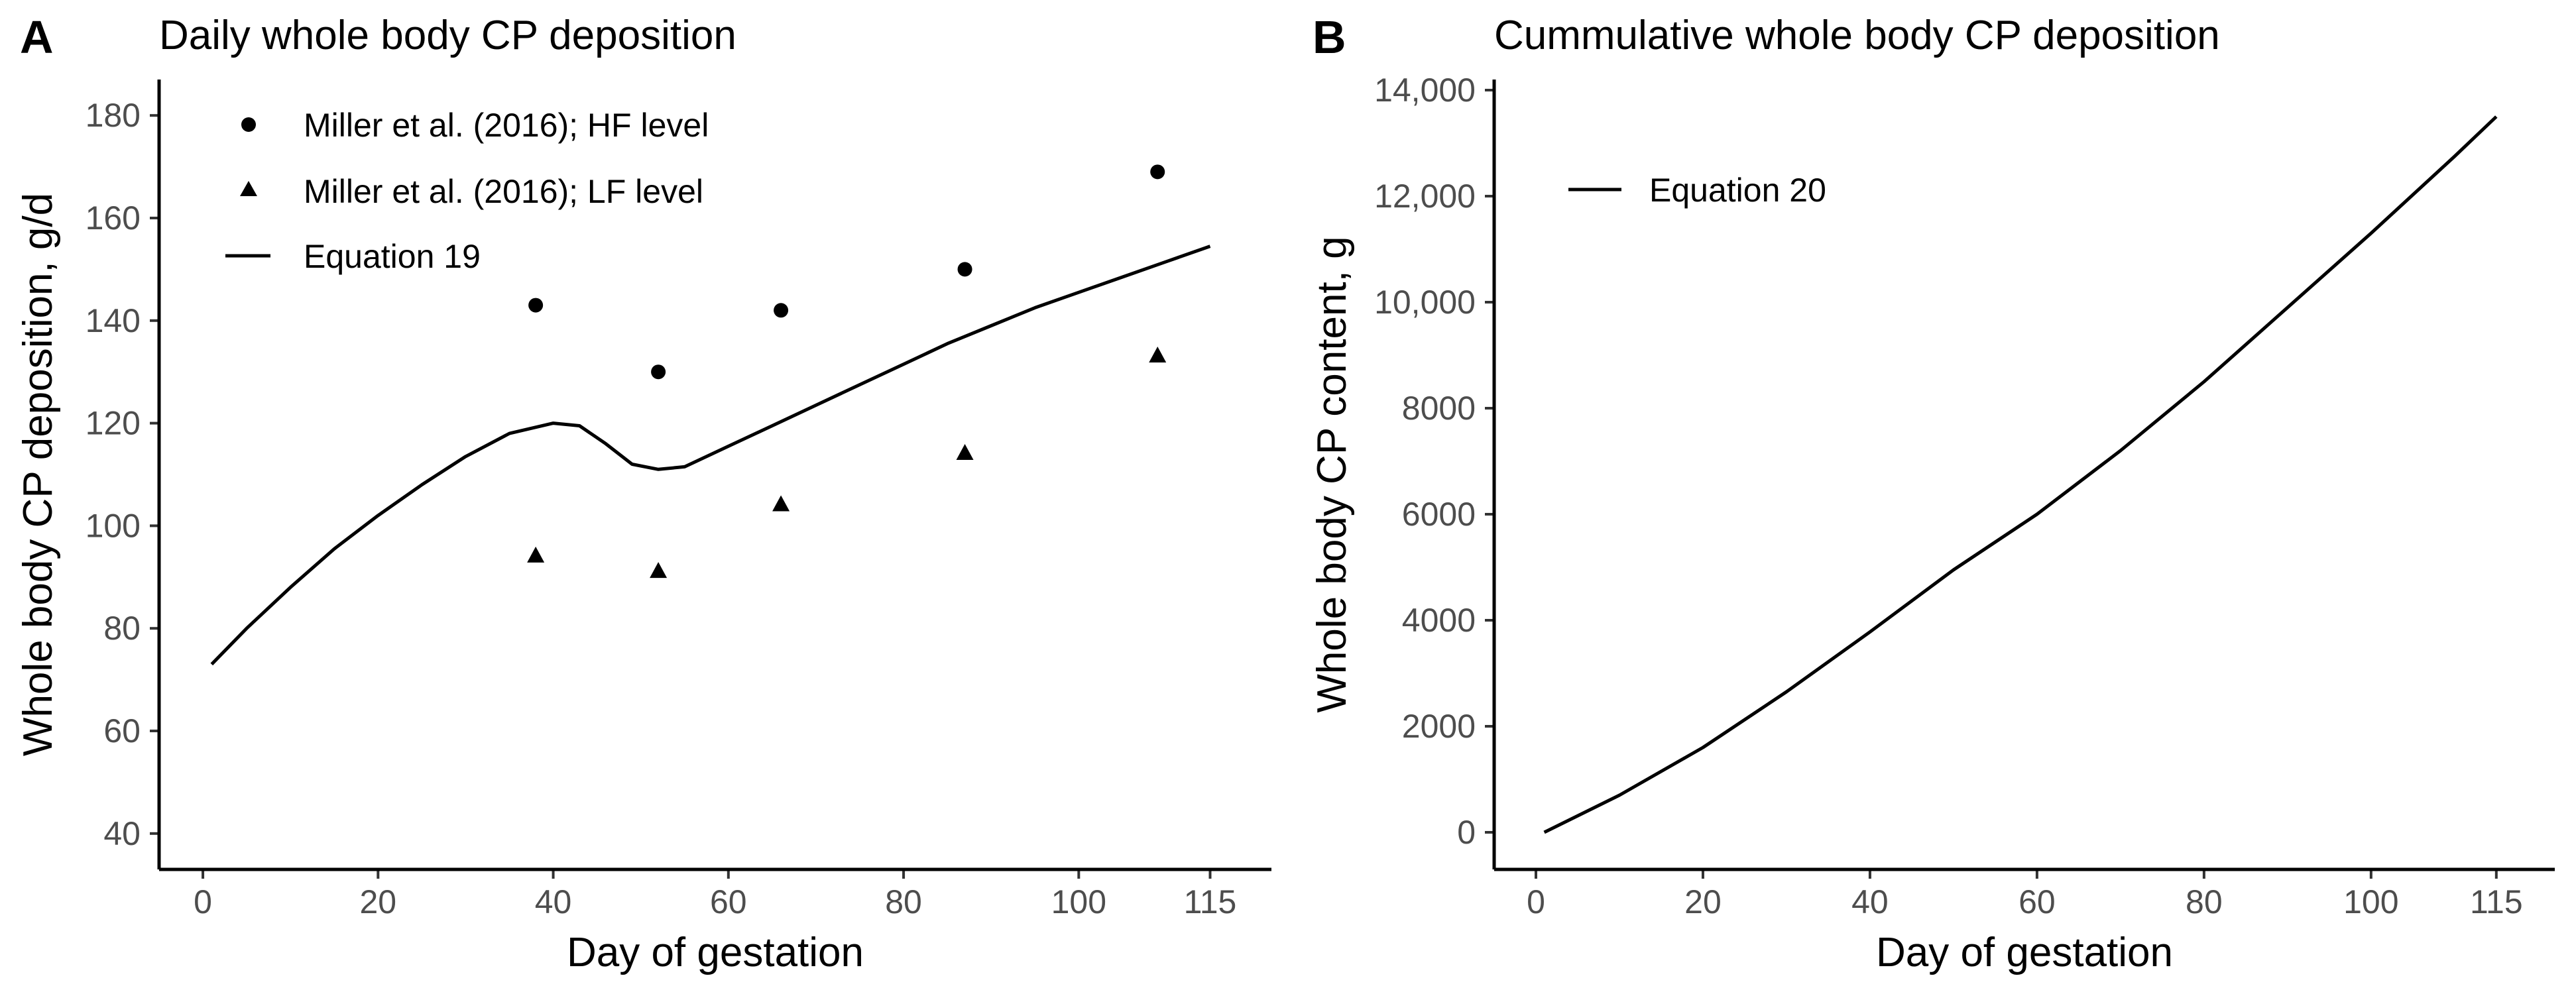 The image size is (2576, 994). I want to click on panel-a-y-tick-label: 160, so click(114, 218).